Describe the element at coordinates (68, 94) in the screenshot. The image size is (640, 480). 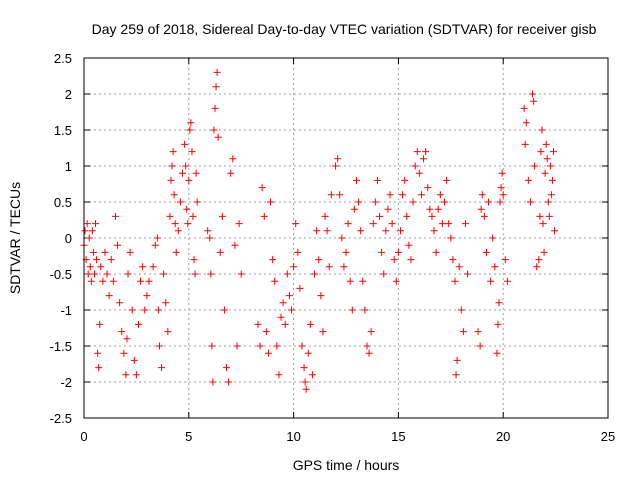
I see `y-tick-label: 2` at that location.